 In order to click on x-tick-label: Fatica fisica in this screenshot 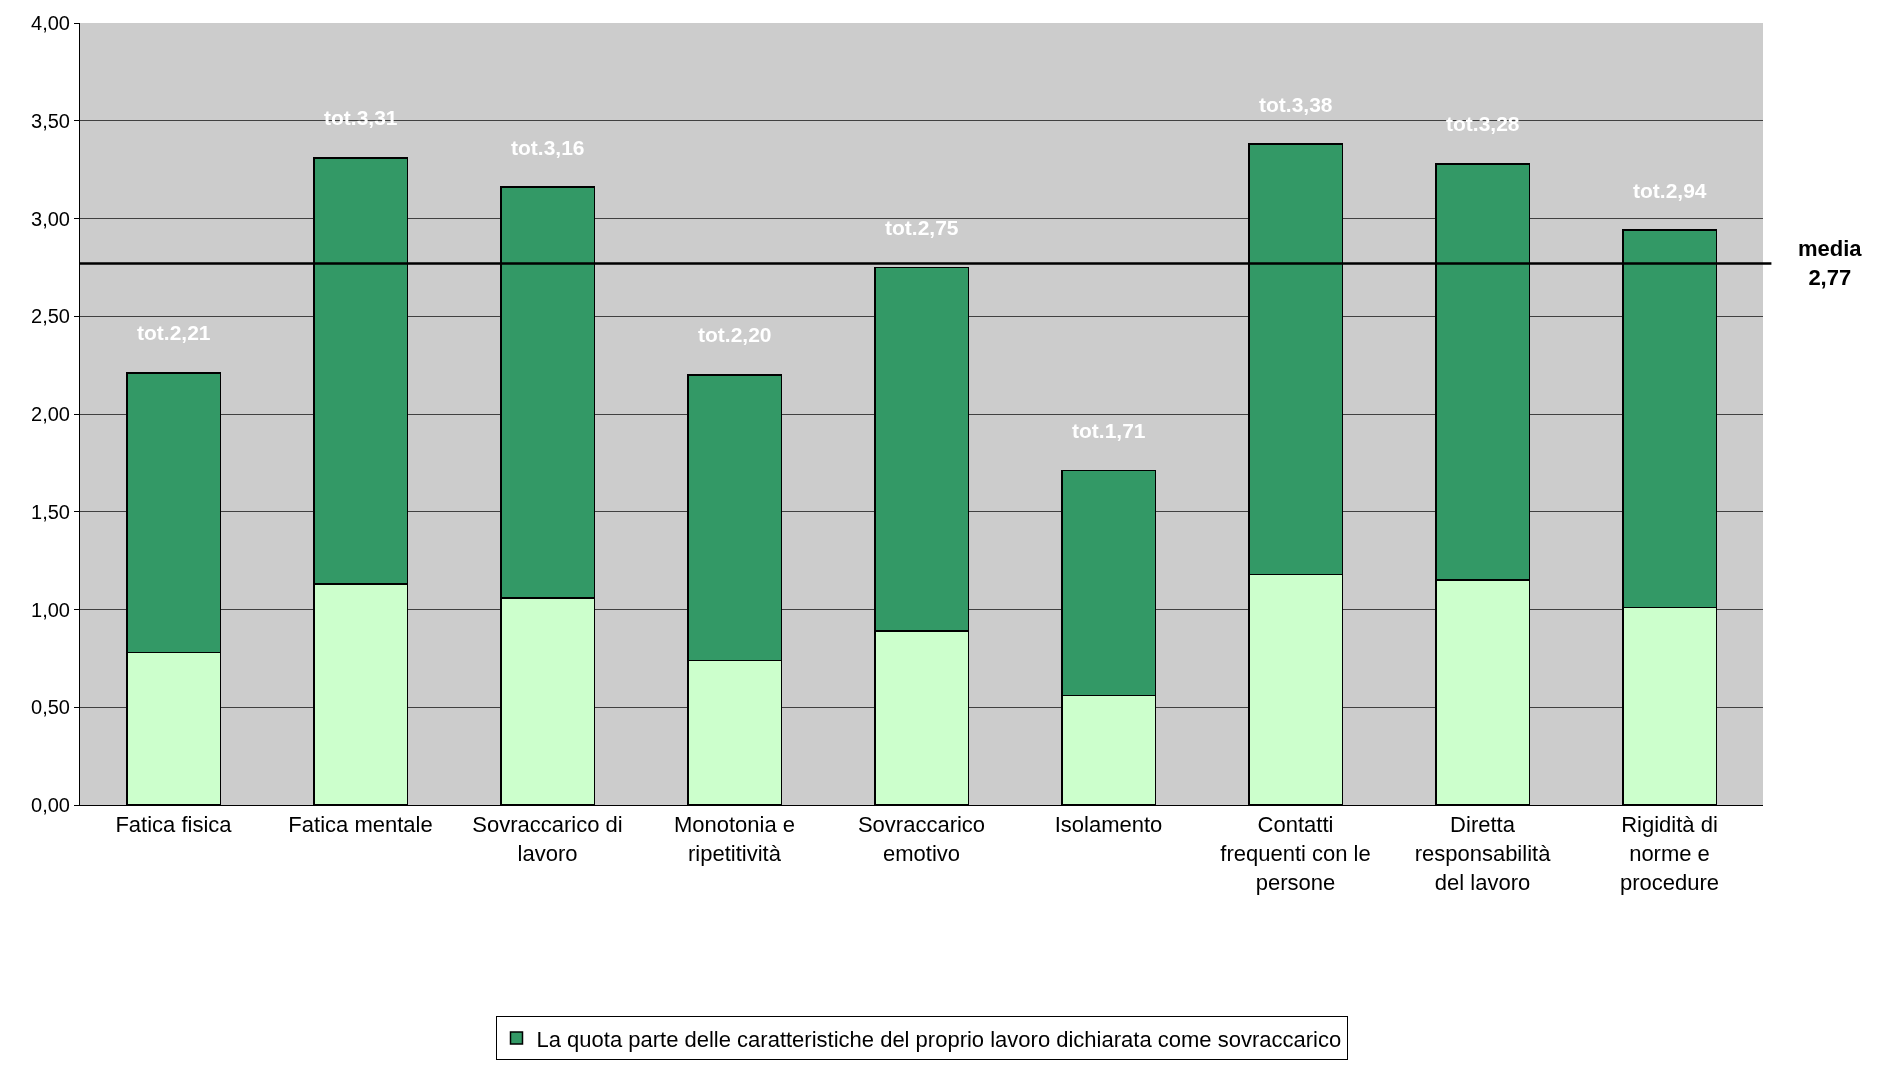, I will do `click(174, 825)`.